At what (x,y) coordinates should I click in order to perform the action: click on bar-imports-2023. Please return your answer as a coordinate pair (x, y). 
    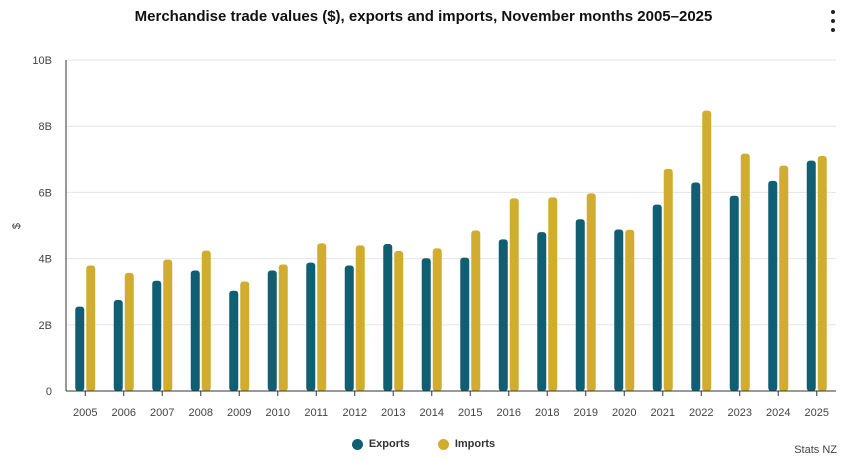
    Looking at the image, I should click on (745, 272).